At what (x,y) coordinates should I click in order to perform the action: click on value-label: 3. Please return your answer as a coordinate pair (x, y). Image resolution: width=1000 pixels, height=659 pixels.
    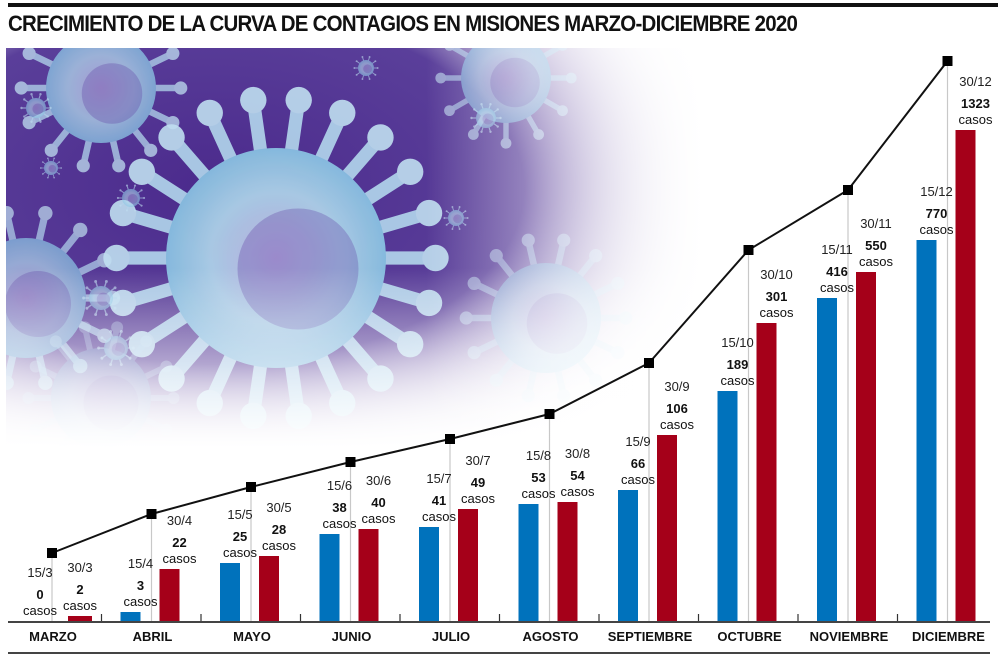
    Looking at the image, I should click on (140, 585).